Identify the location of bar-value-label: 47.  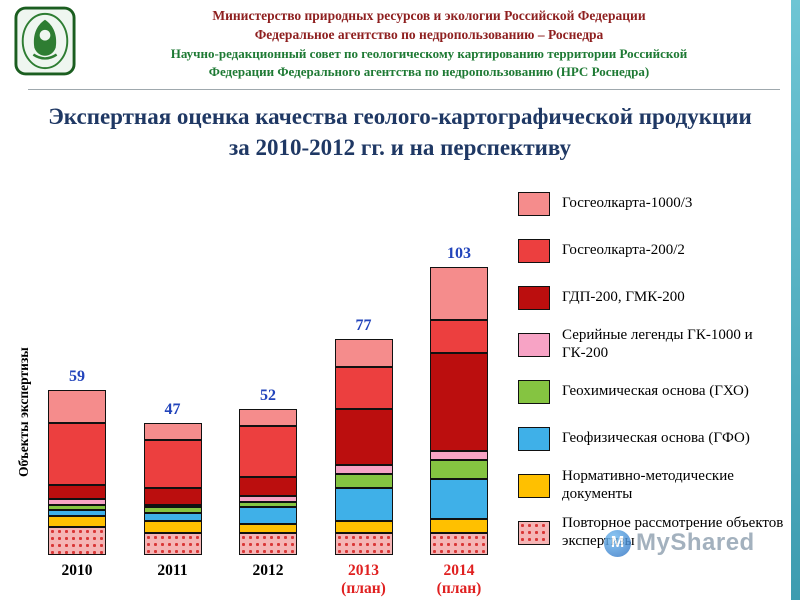
(172, 410).